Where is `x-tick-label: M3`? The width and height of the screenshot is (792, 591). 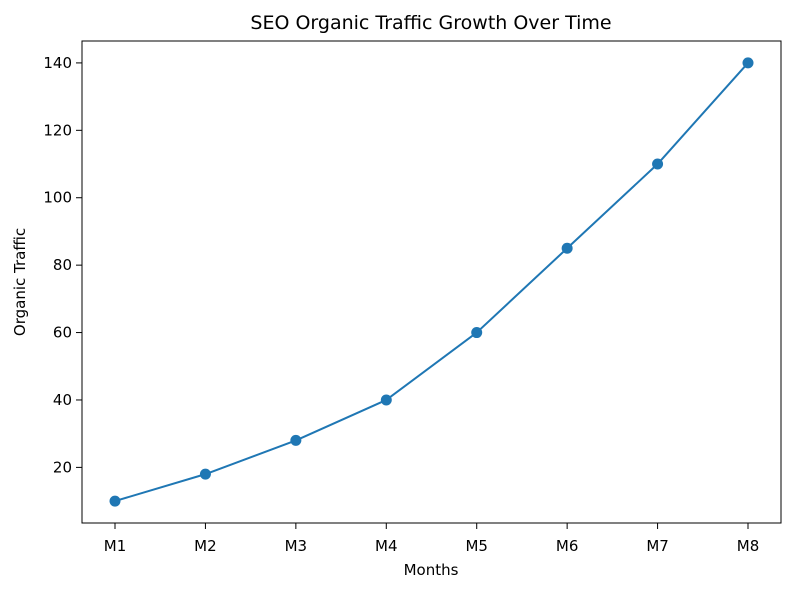 x-tick-label: M3 is located at coordinates (296, 546).